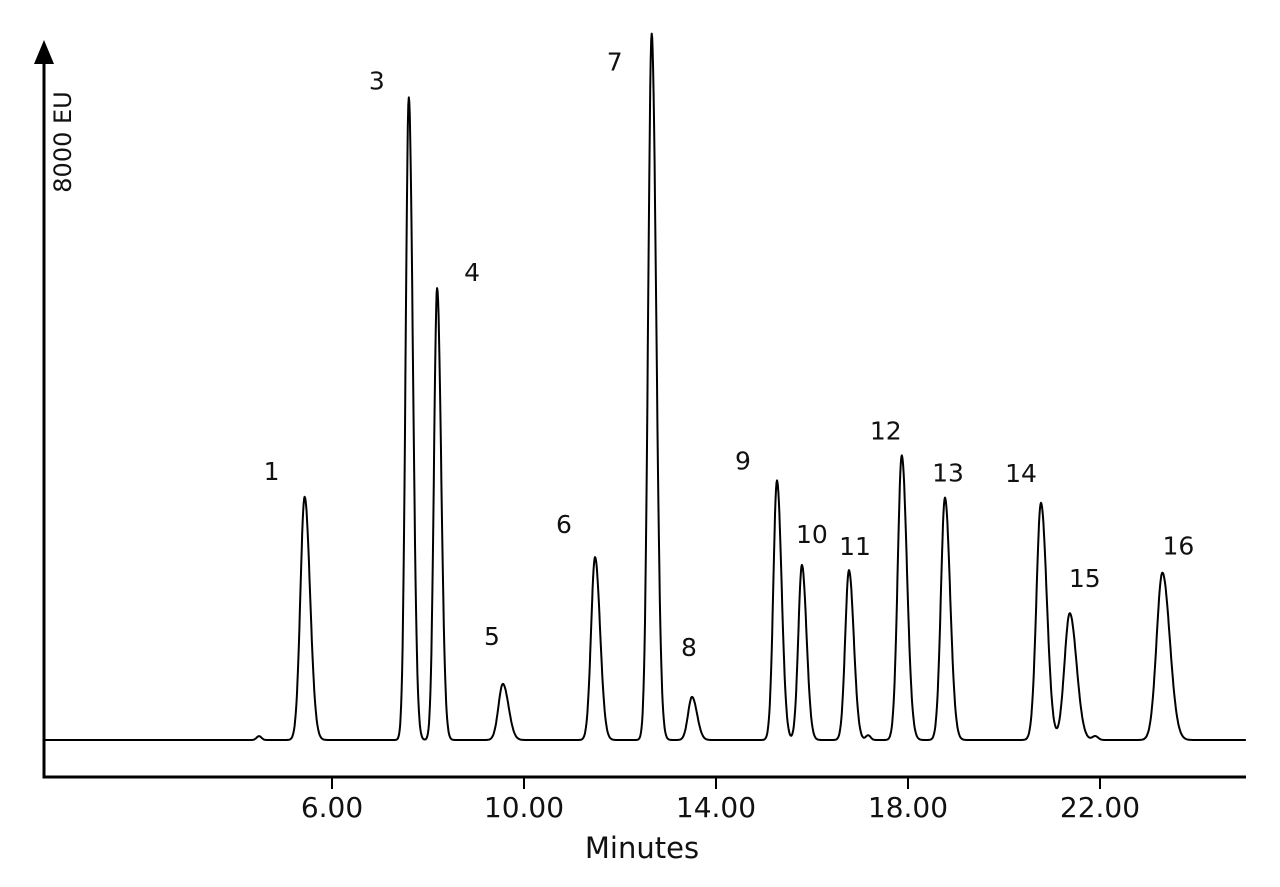 The height and width of the screenshot is (887, 1280). I want to click on peak-label-10: 10, so click(812, 534).